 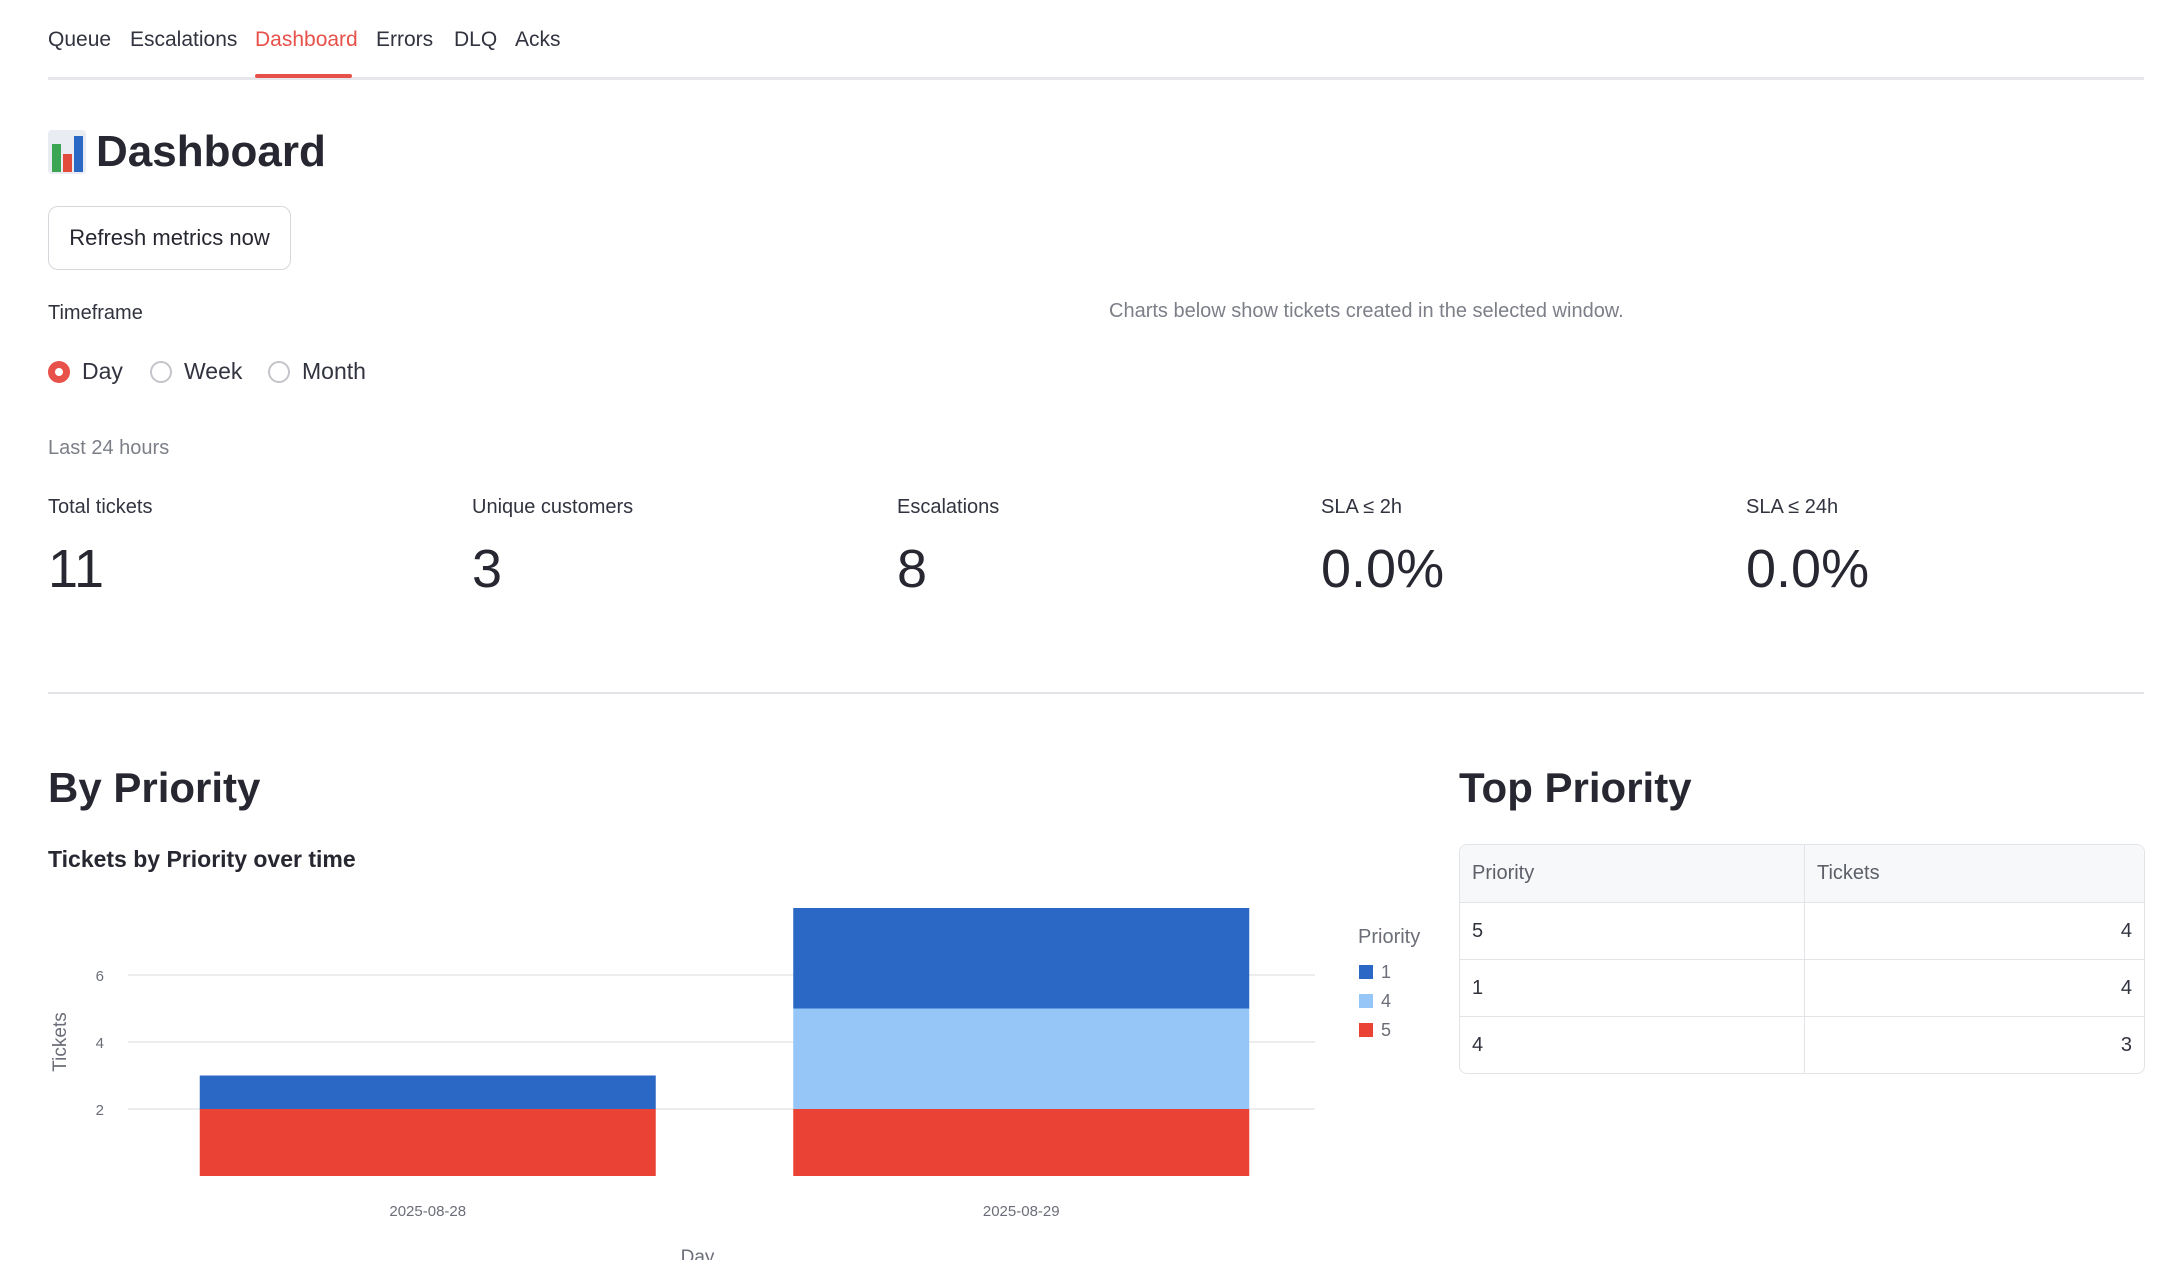 I want to click on x-axis-label: Day, so click(x=698, y=1253).